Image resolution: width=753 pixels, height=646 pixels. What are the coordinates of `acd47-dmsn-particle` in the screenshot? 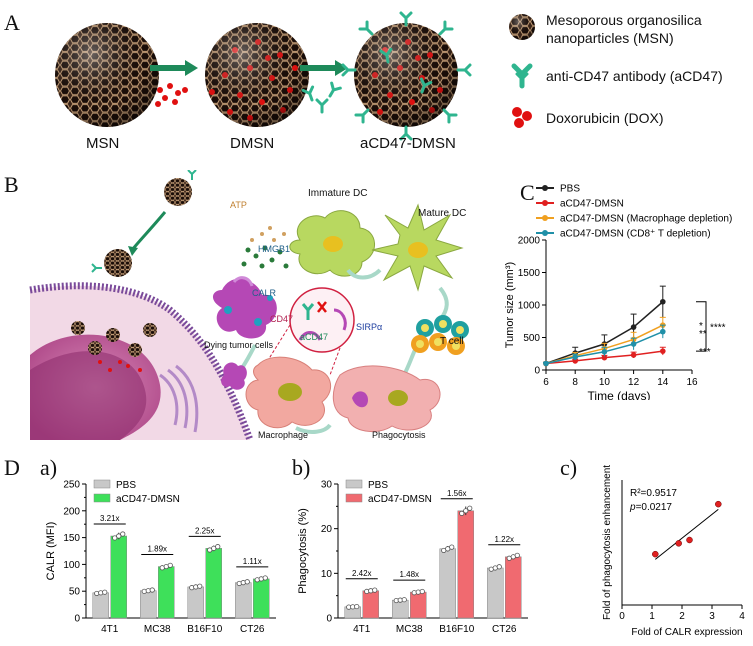 It's located at (406, 76).